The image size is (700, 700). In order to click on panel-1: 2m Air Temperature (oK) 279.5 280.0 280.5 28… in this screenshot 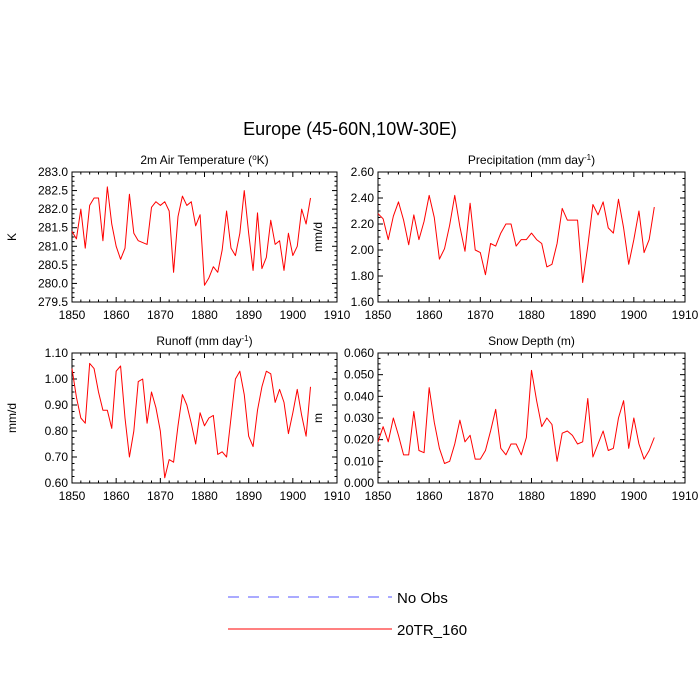, I will do `click(178, 238)`.